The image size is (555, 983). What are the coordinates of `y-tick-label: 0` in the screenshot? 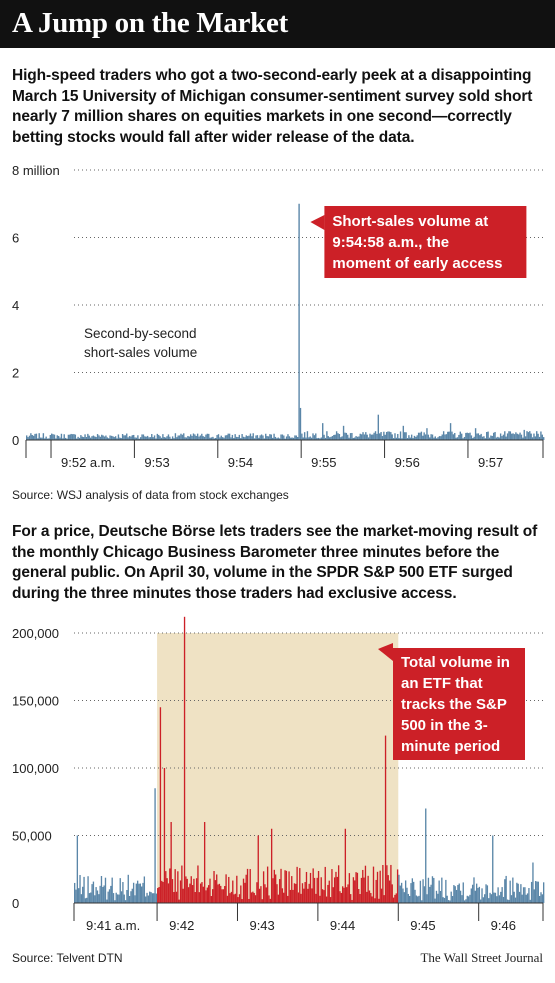 It's located at (15, 440).